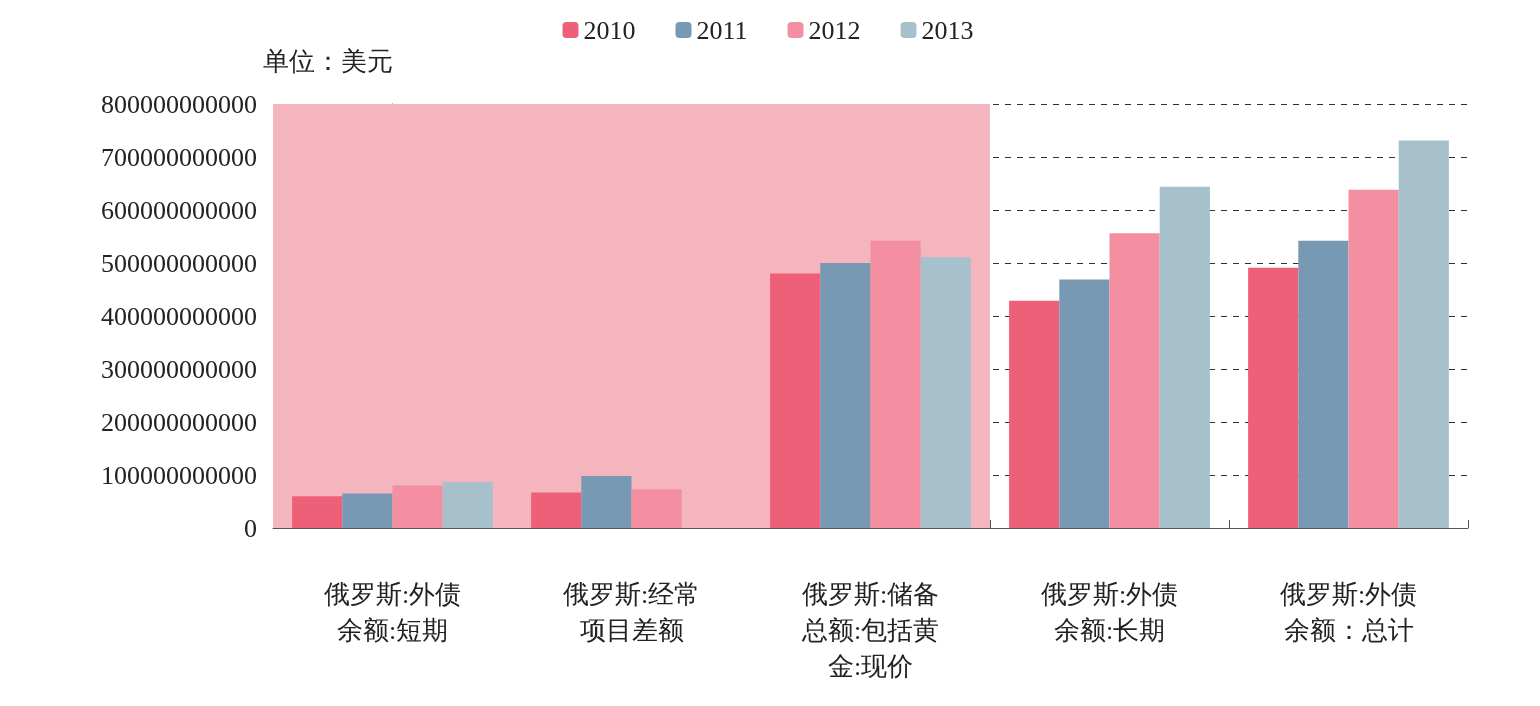 The height and width of the screenshot is (706, 1540). I want to click on y-tick-label: 300000000000, so click(179, 369).